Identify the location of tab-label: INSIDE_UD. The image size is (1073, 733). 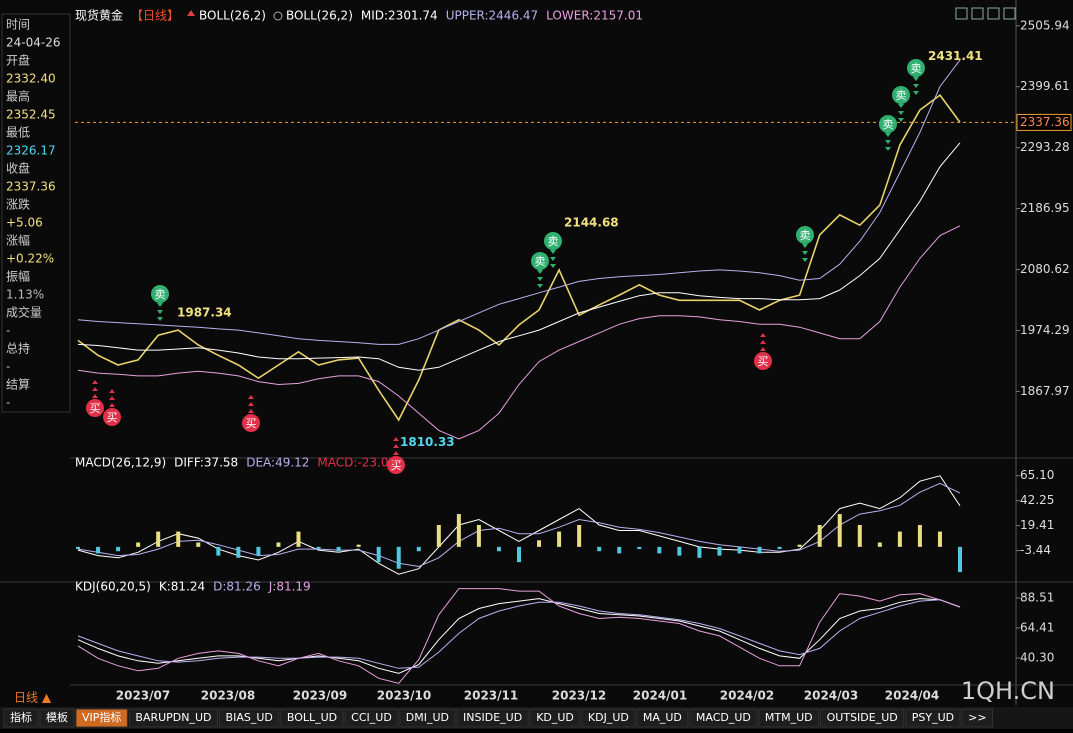
(492, 717).